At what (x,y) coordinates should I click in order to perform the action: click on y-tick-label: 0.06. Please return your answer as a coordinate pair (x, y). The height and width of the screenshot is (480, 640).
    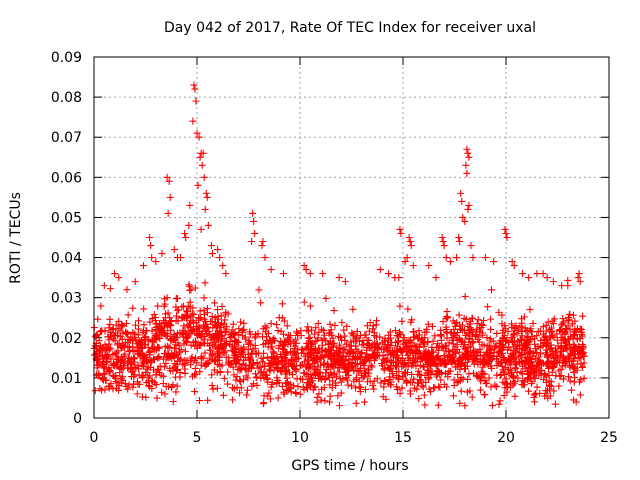
    Looking at the image, I should click on (66, 178).